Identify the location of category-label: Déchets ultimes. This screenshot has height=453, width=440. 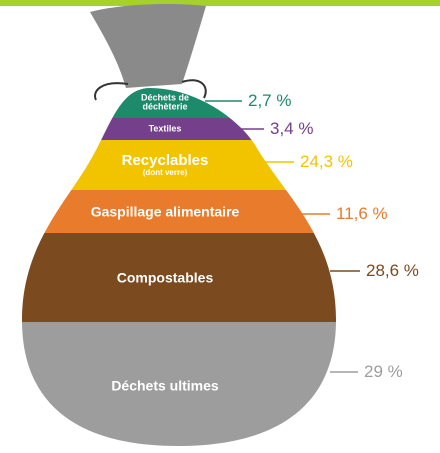
(165, 385).